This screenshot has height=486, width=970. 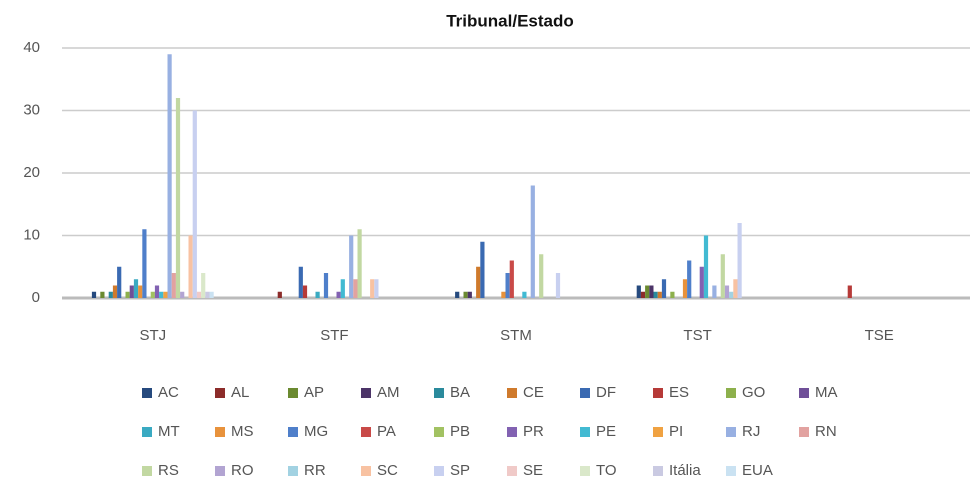 What do you see at coordinates (606, 470) in the screenshot?
I see `legend-label: TO` at bounding box center [606, 470].